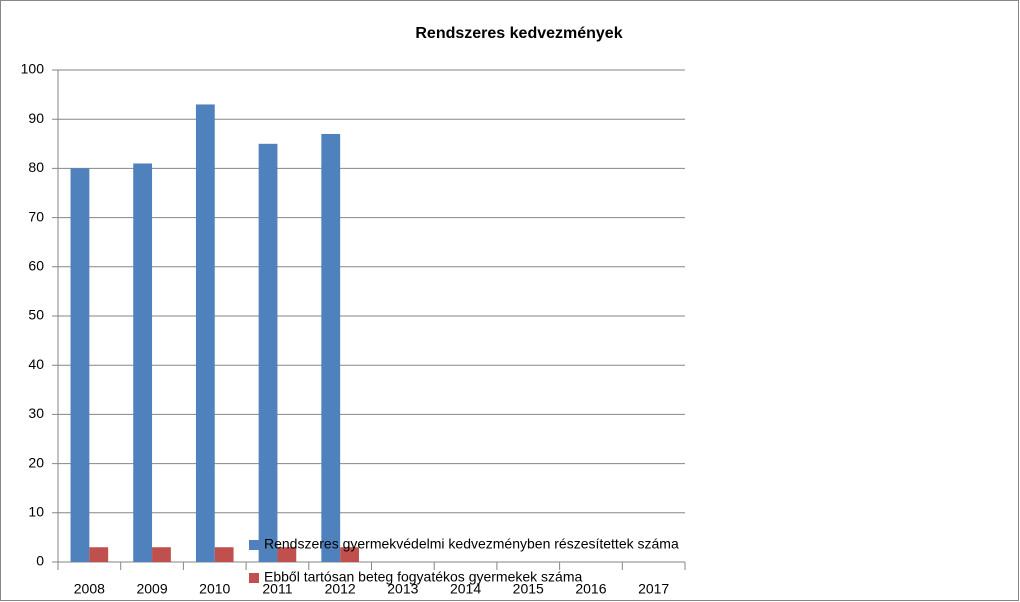  What do you see at coordinates (214, 589) in the screenshot?
I see `x-tick-label: 2010` at bounding box center [214, 589].